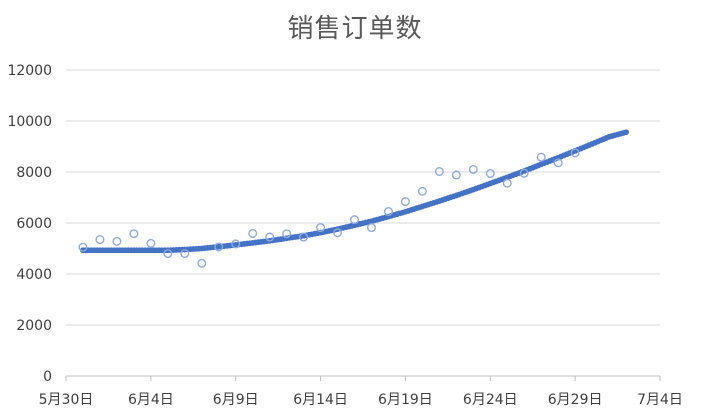 Image resolution: width=710 pixels, height=420 pixels. What do you see at coordinates (236, 400) in the screenshot?
I see `x-tick-label: 6月9日` at bounding box center [236, 400].